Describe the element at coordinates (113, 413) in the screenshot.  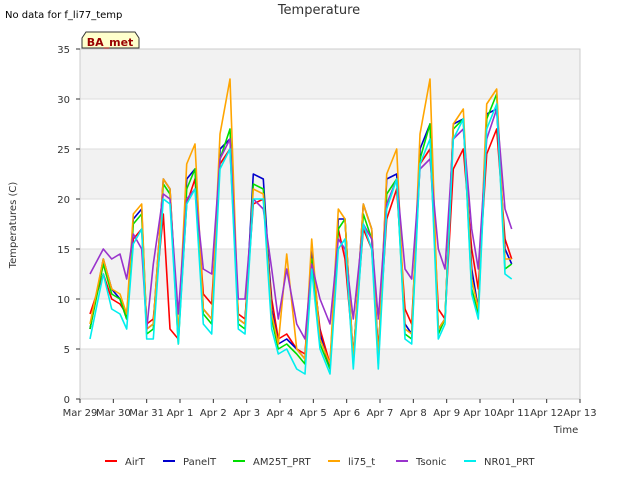
I see `x-tick-label: Mar 30` at that location.